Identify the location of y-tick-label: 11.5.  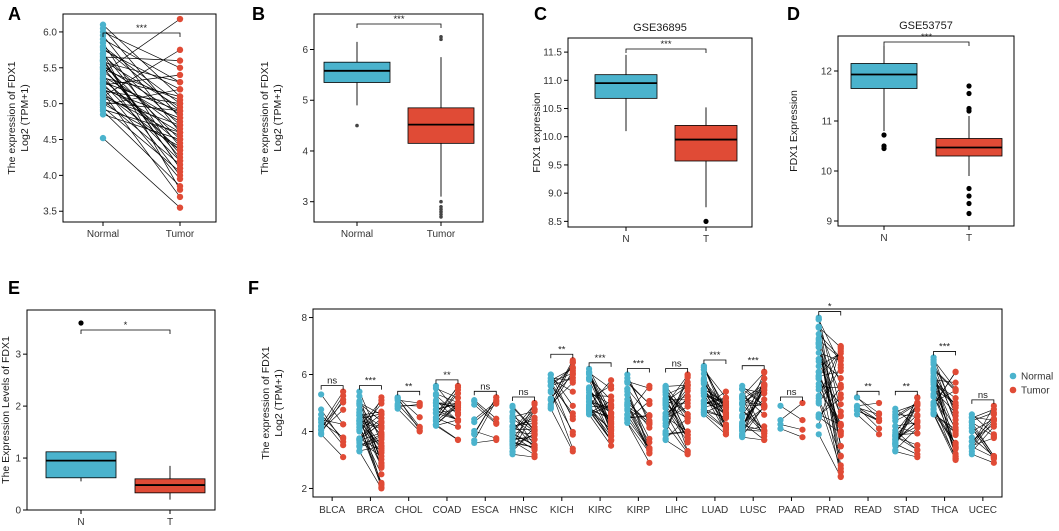
(552, 53).